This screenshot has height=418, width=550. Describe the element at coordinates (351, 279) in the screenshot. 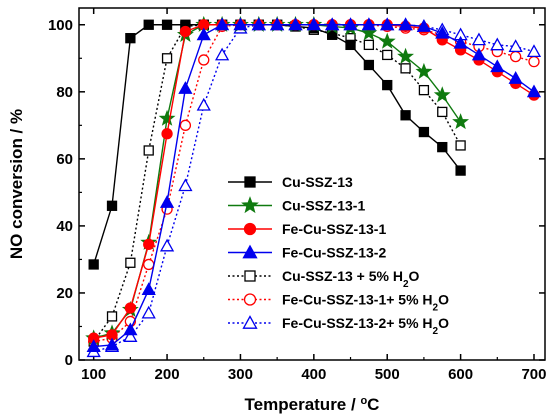

I see `legend-label: Cu-SSZ-13 + 5% H2O` at that location.